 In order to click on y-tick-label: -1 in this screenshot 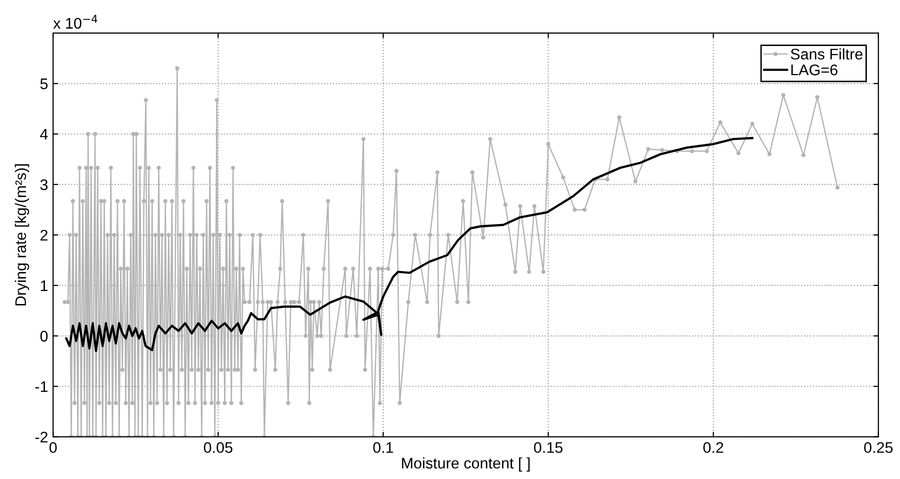, I will do `click(41, 386)`.